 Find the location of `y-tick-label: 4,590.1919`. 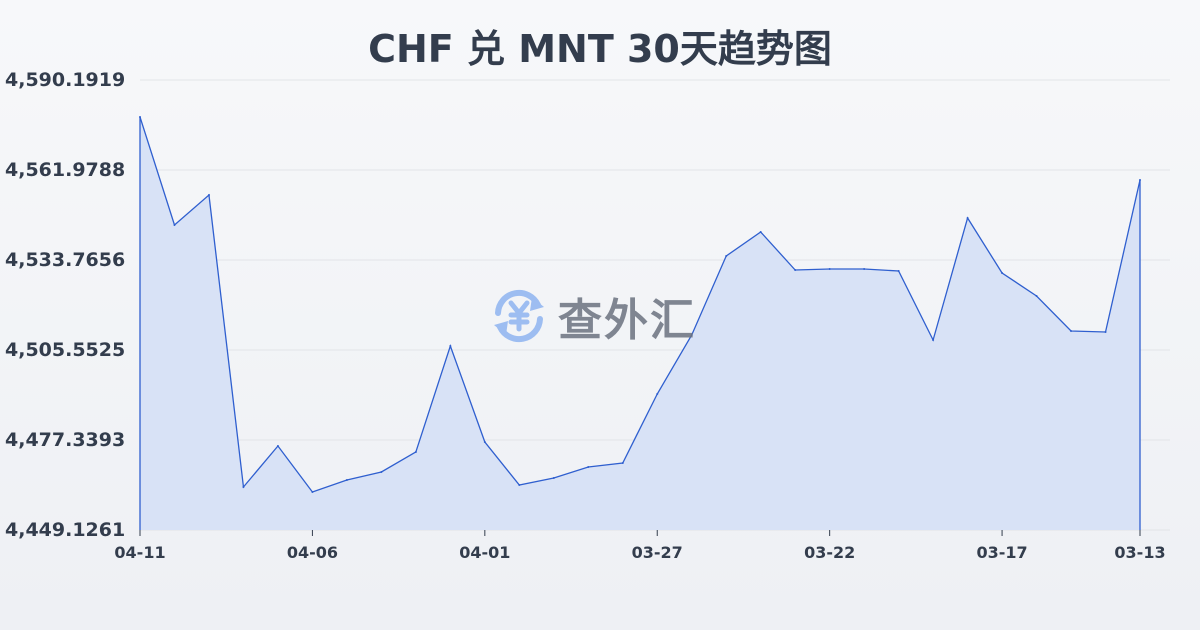

y-tick-label: 4,590.1919 is located at coordinates (65, 80).